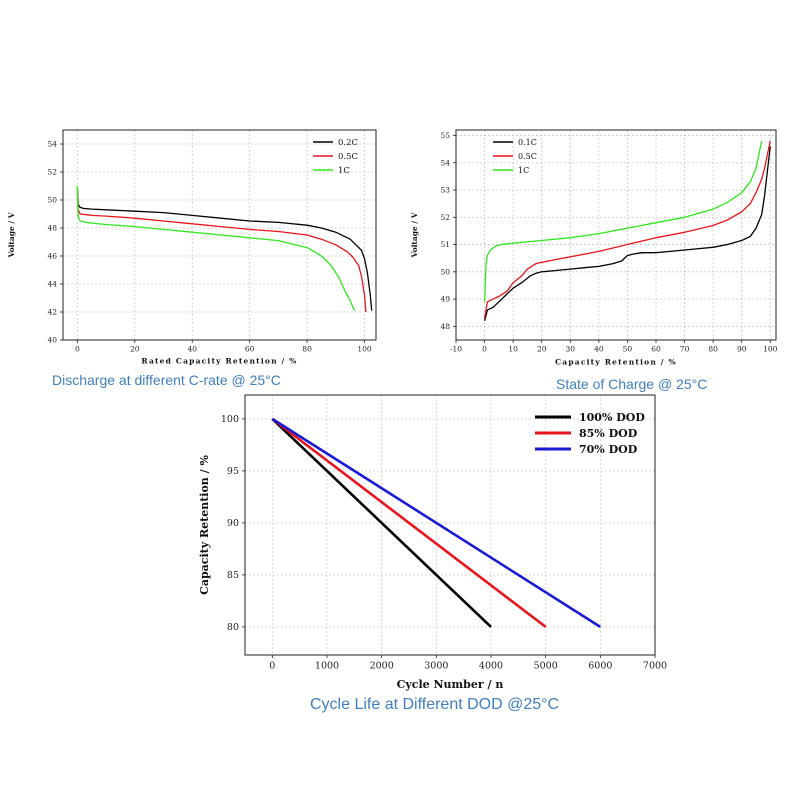 This screenshot has height=800, width=800. What do you see at coordinates (491, 666) in the screenshot?
I see `x-tick-label: 4000` at bounding box center [491, 666].